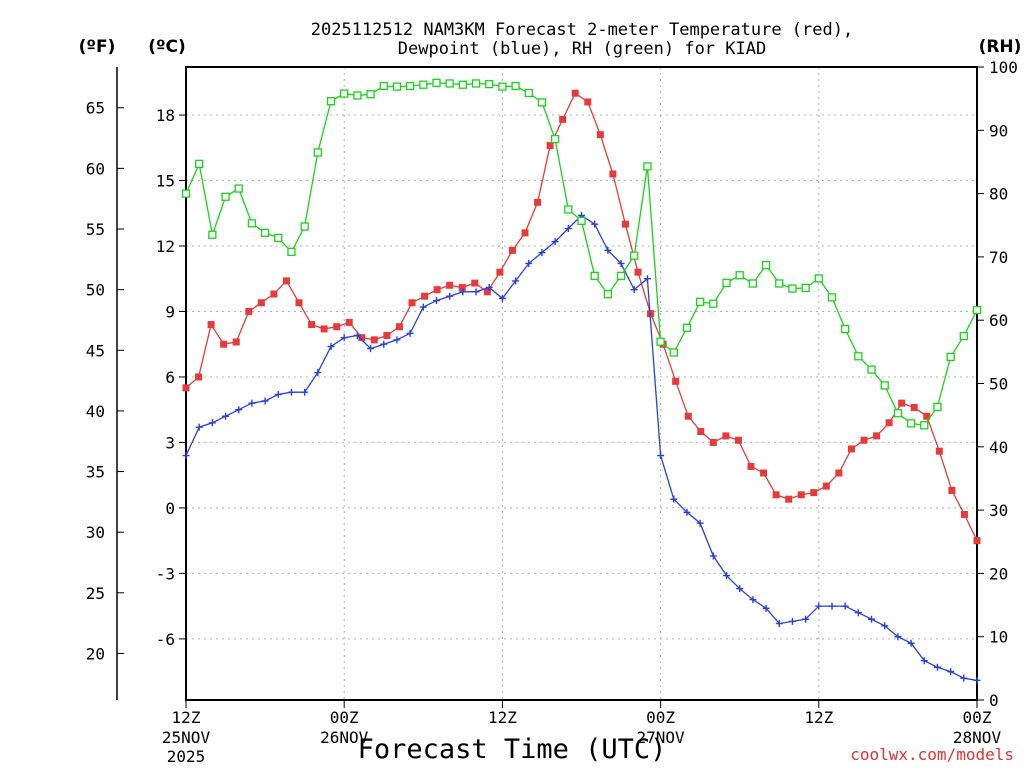  Describe the element at coordinates (95, 229) in the screenshot. I see `fahrenheit-tick-label: 55` at that location.